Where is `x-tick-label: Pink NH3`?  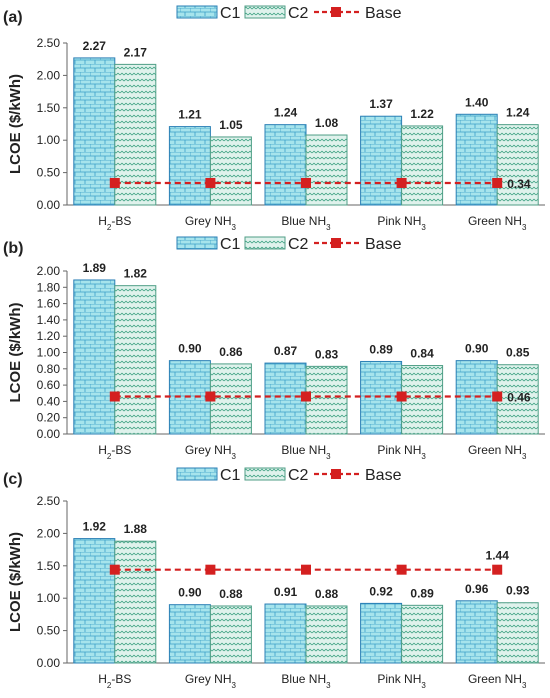 x-tick-label: Pink NH3 is located at coordinates (401, 452).